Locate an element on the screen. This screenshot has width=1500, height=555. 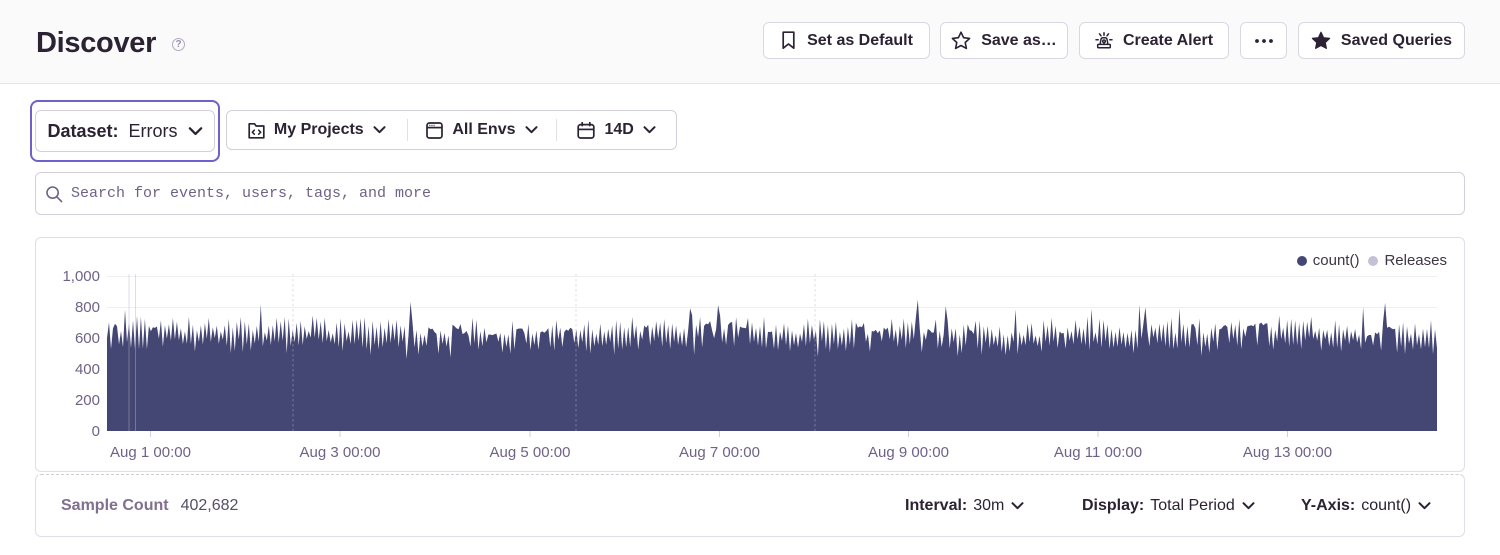
svg-text: 1,000 is located at coordinates (81, 276).